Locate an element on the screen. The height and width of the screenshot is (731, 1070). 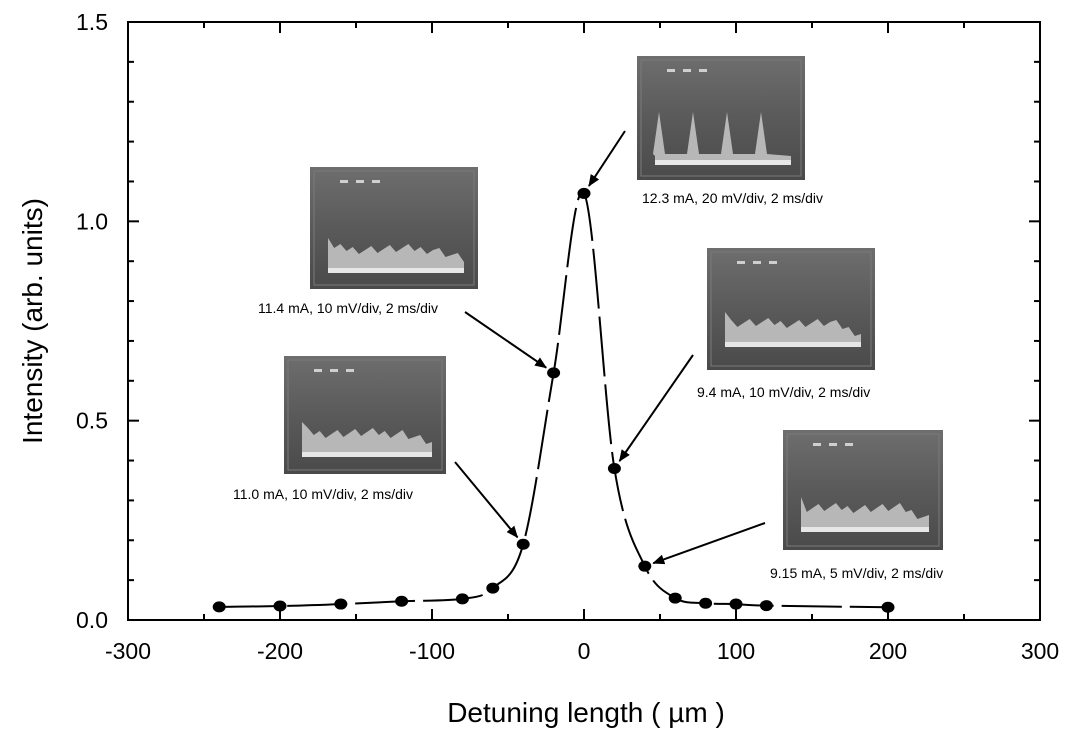
x-tick-label: -100 is located at coordinates (432, 651).